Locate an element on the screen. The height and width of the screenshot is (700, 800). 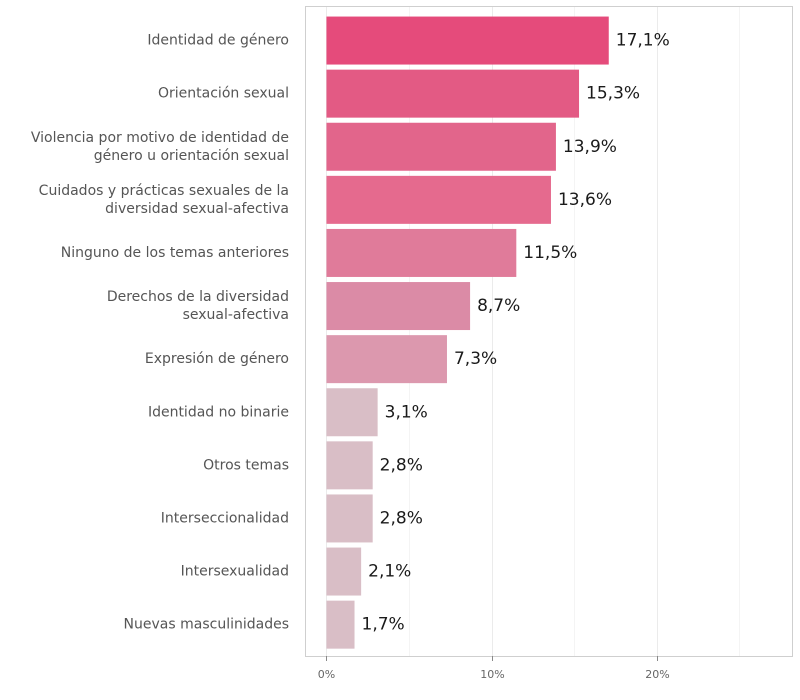
category-label-line: Identidad no binarie is located at coordinates (218, 412).